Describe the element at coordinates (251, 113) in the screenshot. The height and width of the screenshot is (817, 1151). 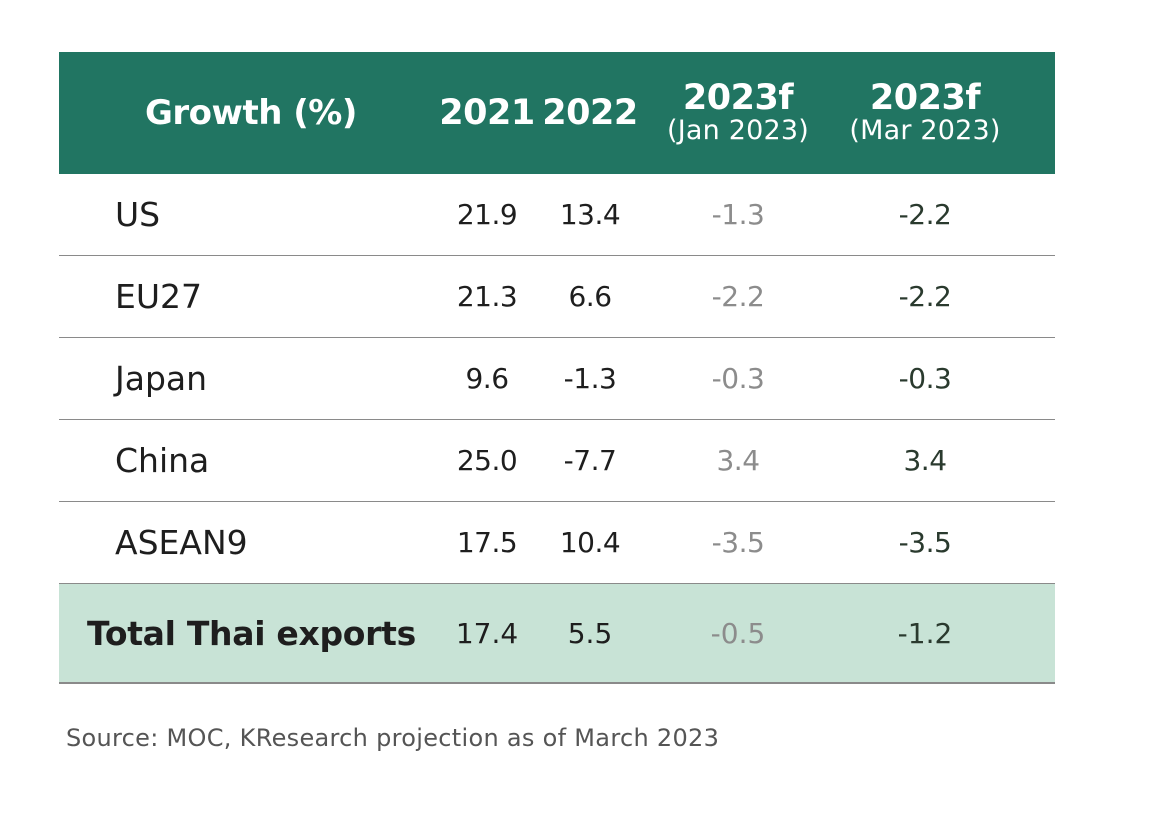
I see `header-label-growth: Growth (%)` at that location.